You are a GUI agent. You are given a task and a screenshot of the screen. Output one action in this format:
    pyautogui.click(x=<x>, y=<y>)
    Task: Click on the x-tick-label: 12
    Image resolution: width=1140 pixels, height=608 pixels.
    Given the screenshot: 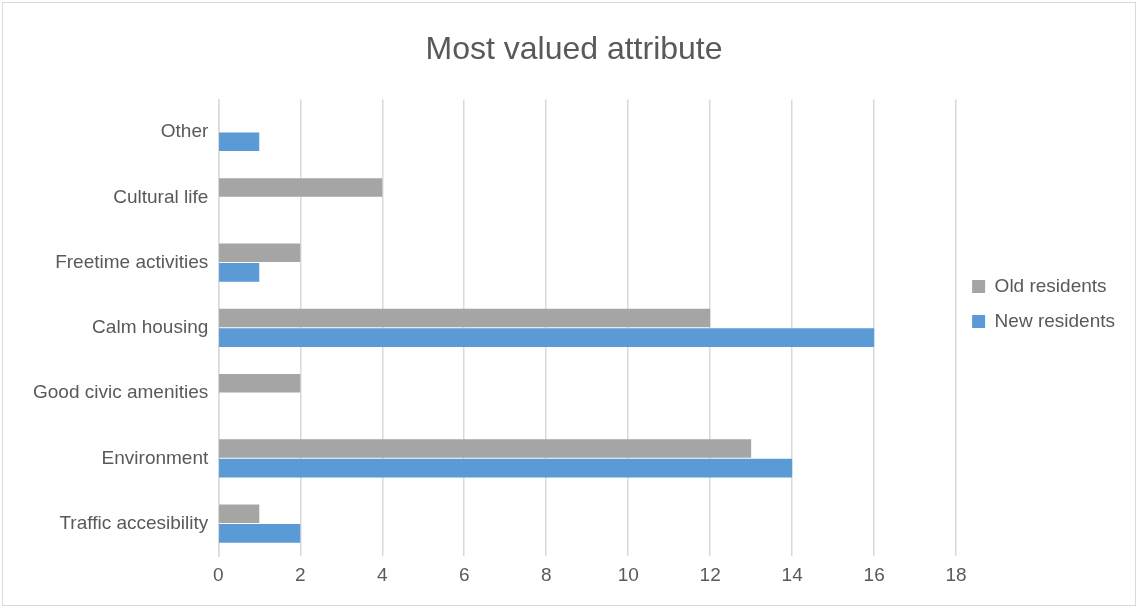 What is the action you would take?
    pyautogui.click(x=710, y=574)
    